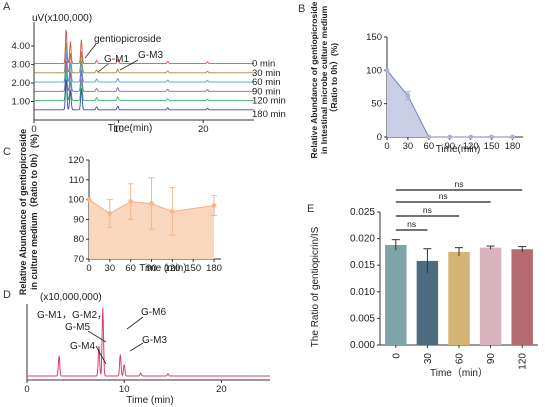  Describe the element at coordinates (334, 80) in the screenshot. I see `panel-b-ylabel-line-3: （Ratio to 0h）(%)` at that location.